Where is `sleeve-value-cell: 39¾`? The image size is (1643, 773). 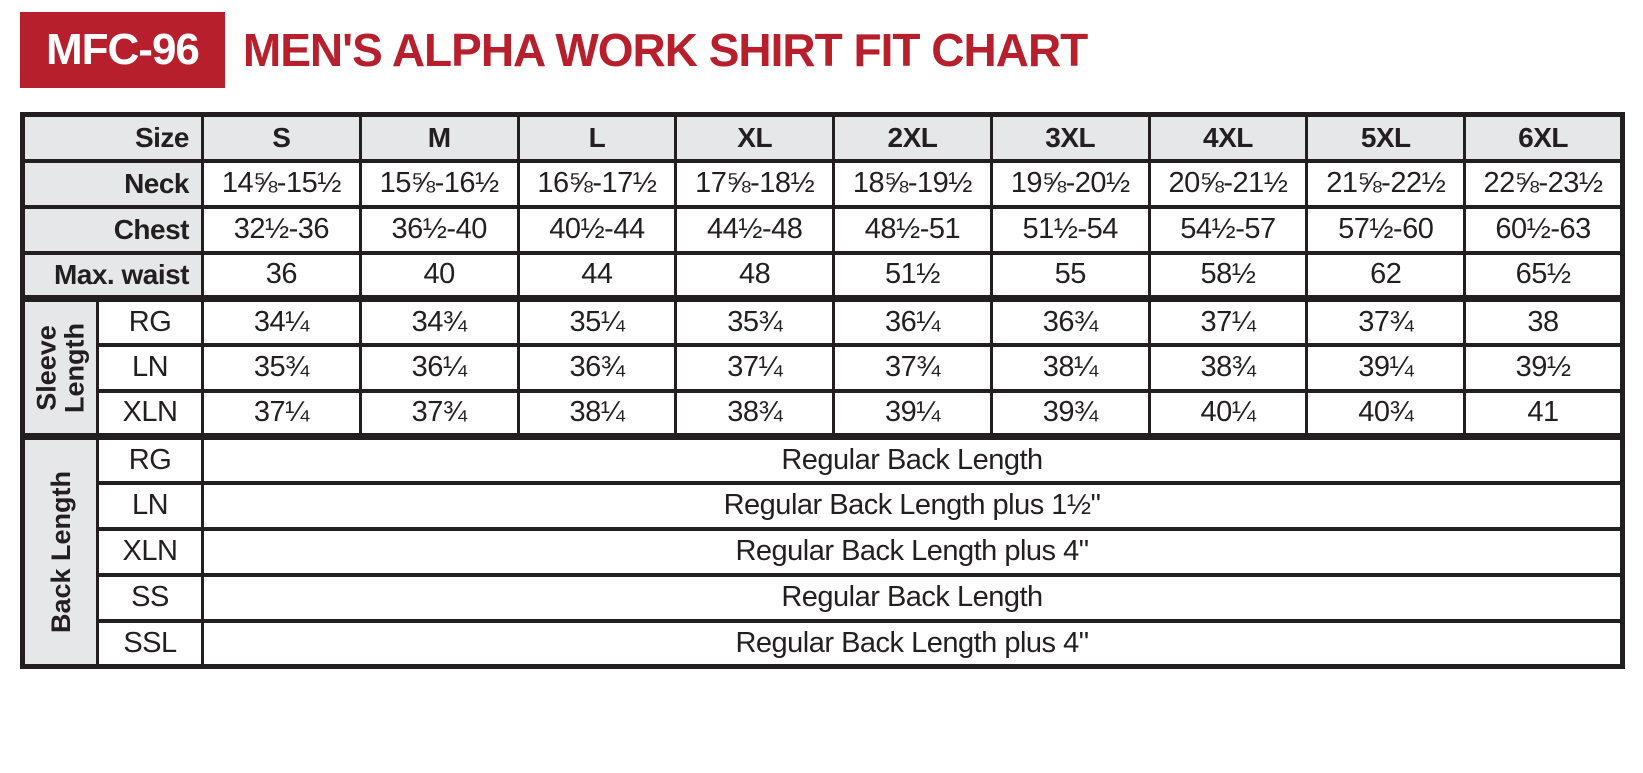
sleeve-value-cell: 39¾ is located at coordinates (1070, 413).